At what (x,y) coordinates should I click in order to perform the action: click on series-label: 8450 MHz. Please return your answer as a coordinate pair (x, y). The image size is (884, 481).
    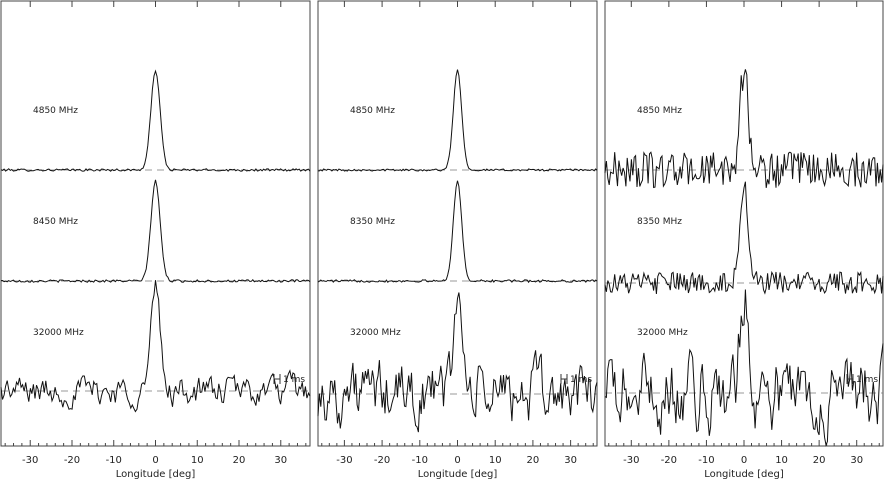
    Looking at the image, I should click on (55, 222).